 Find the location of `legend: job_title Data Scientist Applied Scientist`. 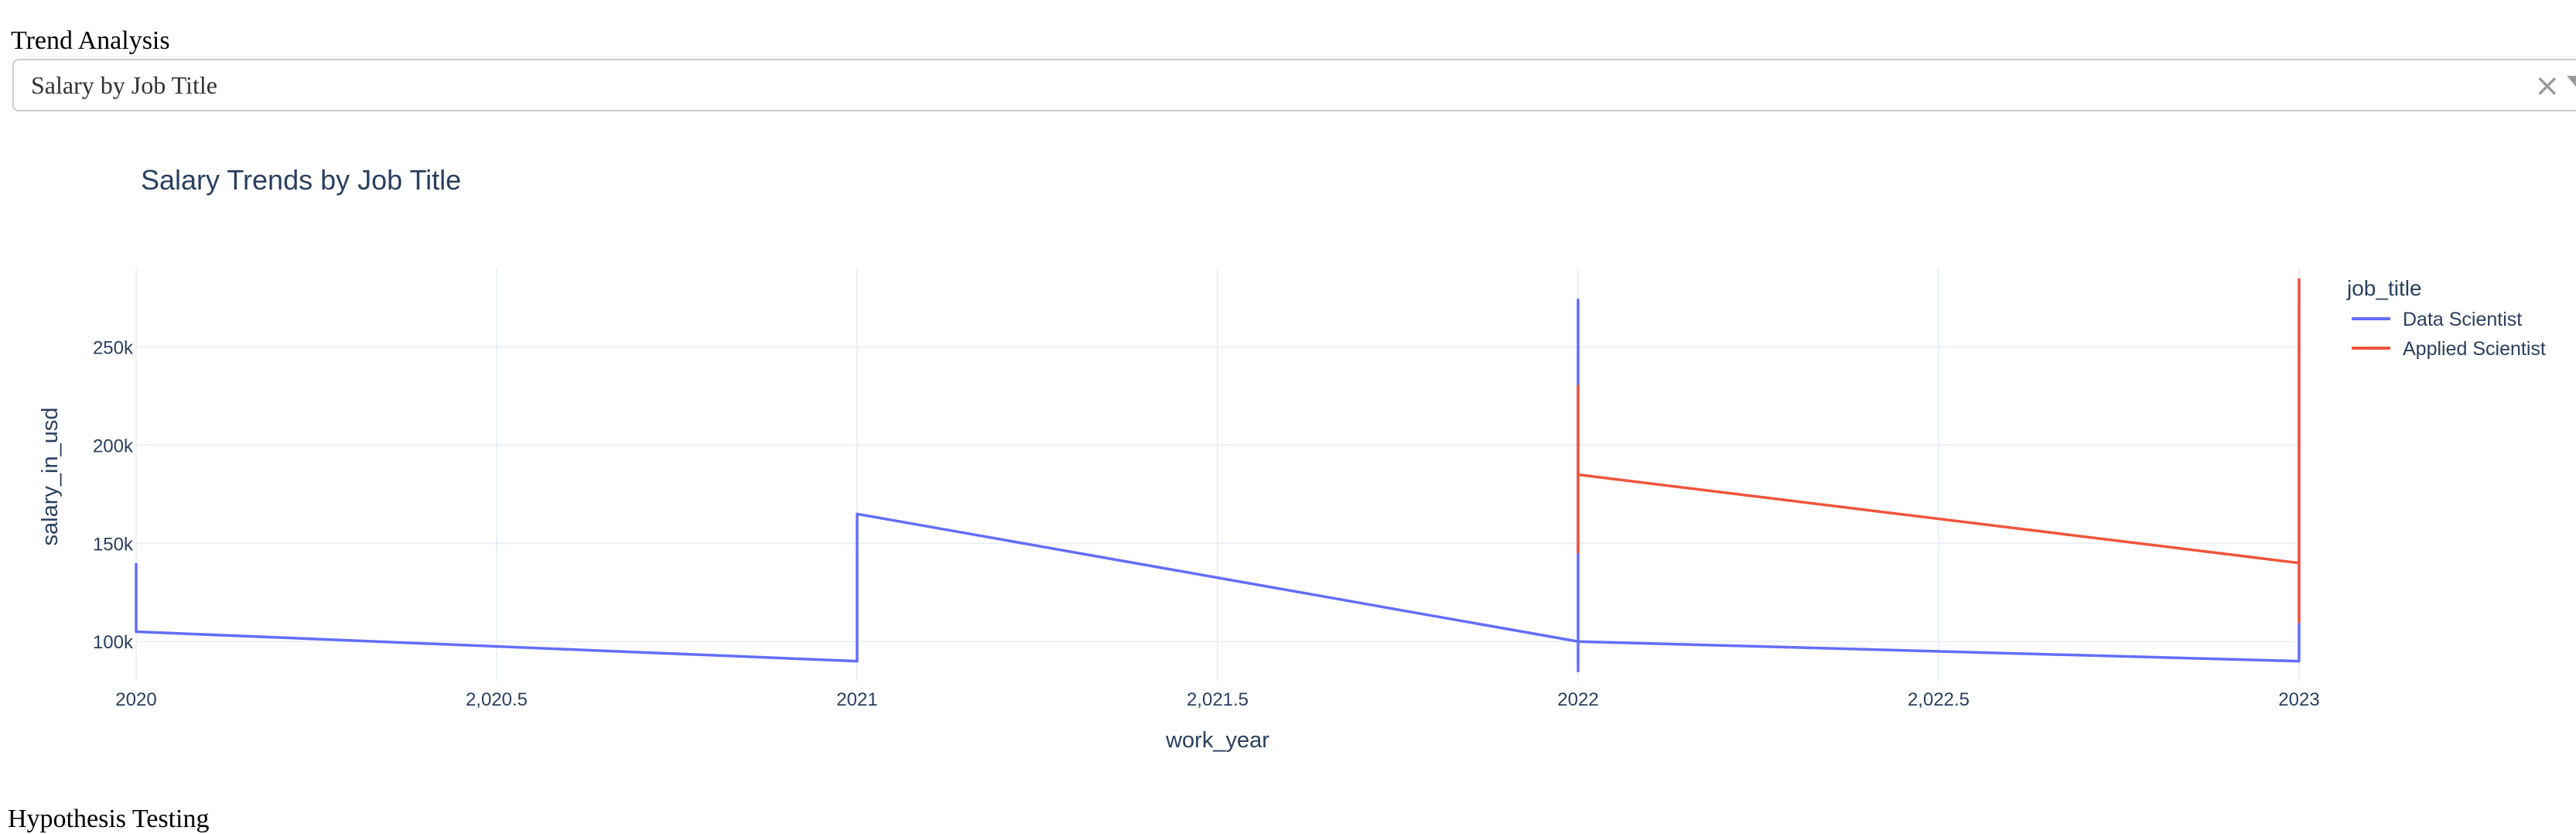

legend: job_title Data Scientist Applied Scientist is located at coordinates (2446, 318).